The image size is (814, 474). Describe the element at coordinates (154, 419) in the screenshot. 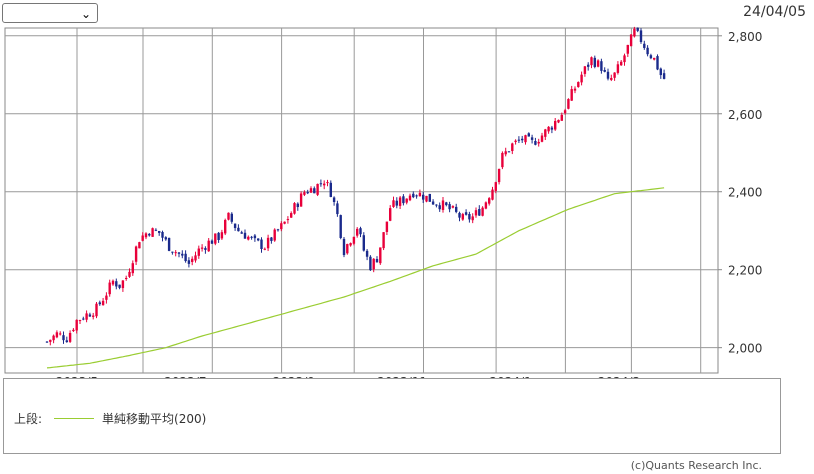

I see `legend-series-label: 単純移動平均(200)` at that location.